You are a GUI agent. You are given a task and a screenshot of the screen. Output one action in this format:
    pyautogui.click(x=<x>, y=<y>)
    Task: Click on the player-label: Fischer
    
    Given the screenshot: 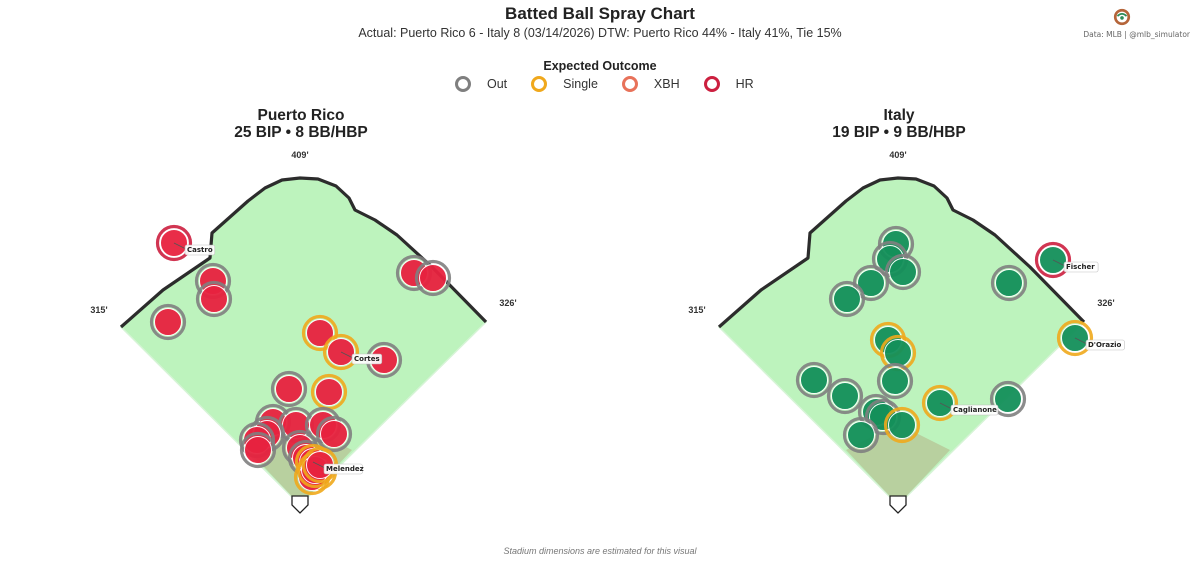 What is the action you would take?
    pyautogui.click(x=1080, y=267)
    